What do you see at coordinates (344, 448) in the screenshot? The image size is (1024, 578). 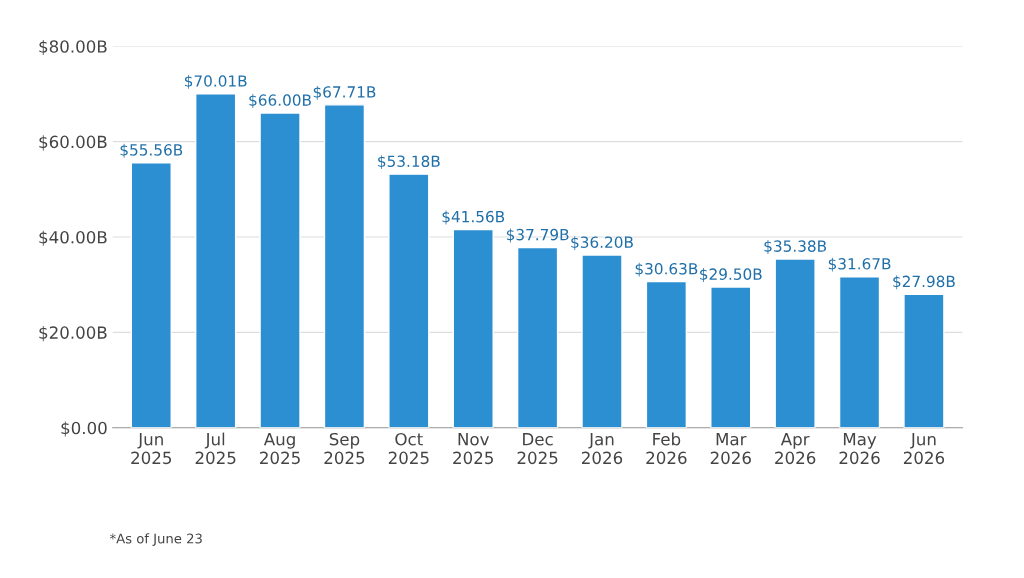 I see `x-tick-label: Sep 2025` at bounding box center [344, 448].